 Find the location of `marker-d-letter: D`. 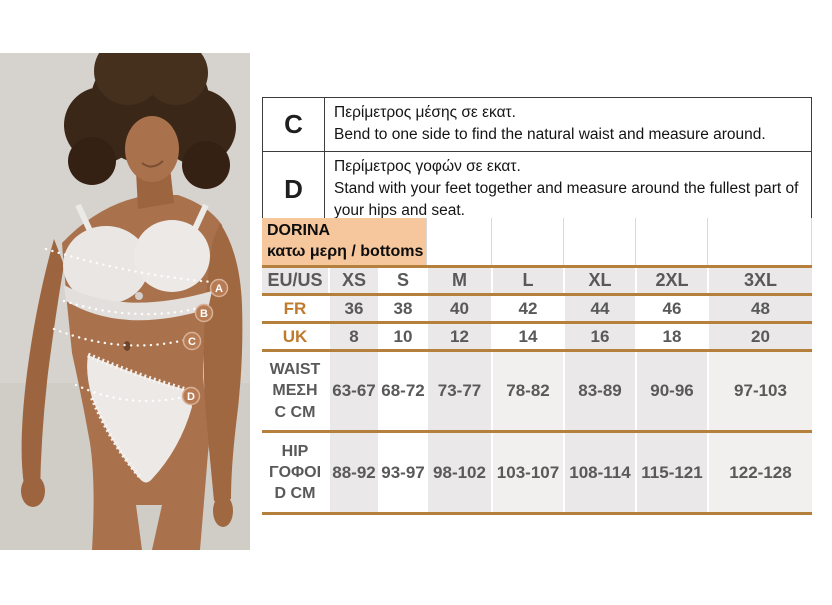

marker-d-letter: D is located at coordinates (191, 397).